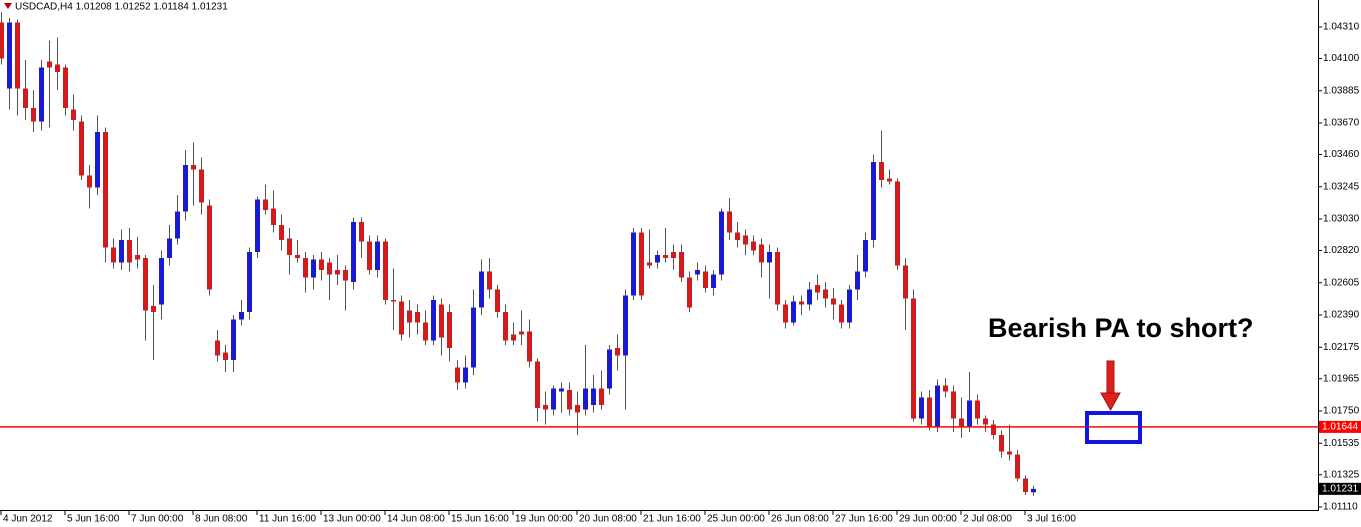  I want to click on y-tick-label: 1.03030, so click(1341, 219).